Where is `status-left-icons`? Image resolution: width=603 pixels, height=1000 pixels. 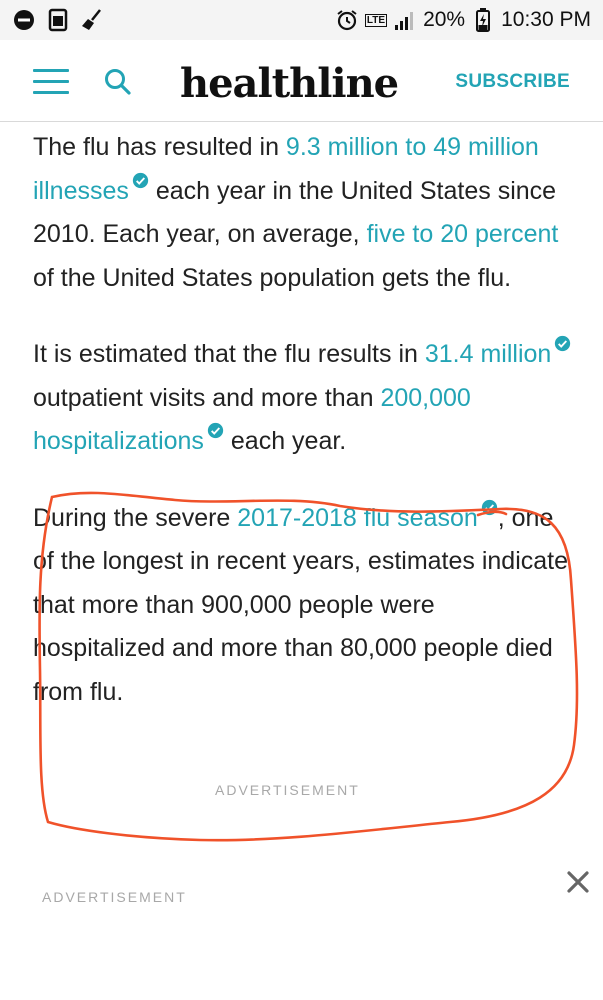
status-left-icons is located at coordinates (58, 20).